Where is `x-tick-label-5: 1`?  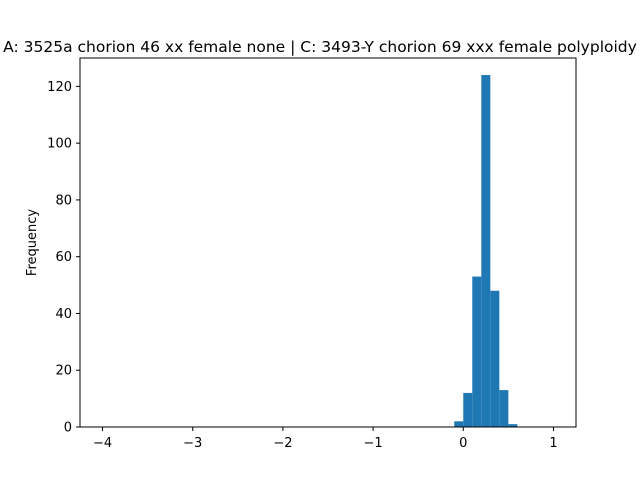 x-tick-label-5: 1 is located at coordinates (553, 443).